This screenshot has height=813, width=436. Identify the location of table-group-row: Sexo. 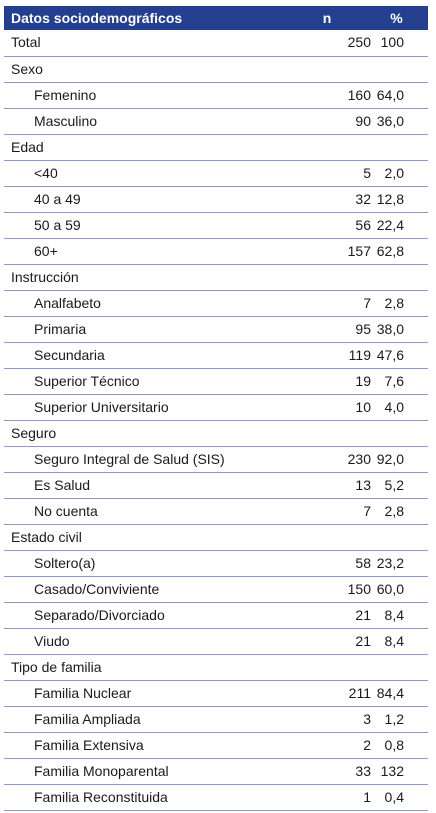
(216, 69).